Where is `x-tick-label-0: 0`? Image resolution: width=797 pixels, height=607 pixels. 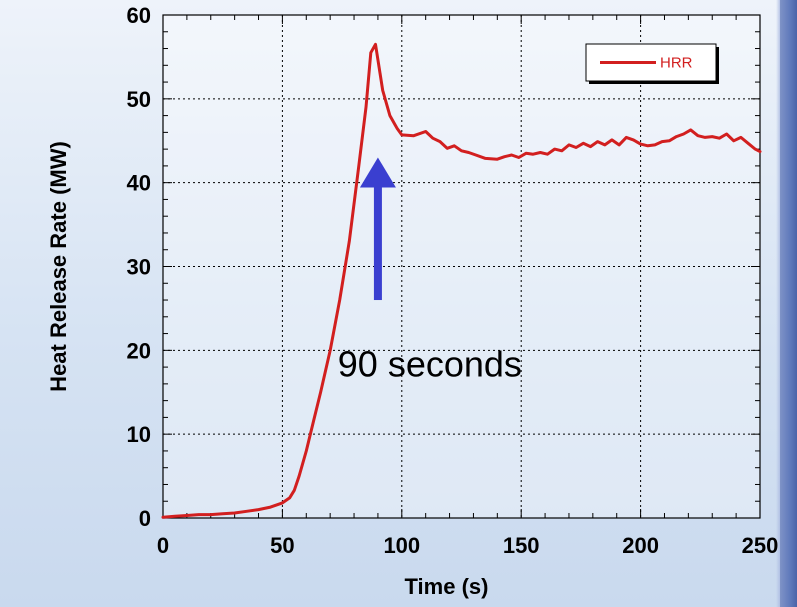 x-tick-label-0: 0 is located at coordinates (163, 545).